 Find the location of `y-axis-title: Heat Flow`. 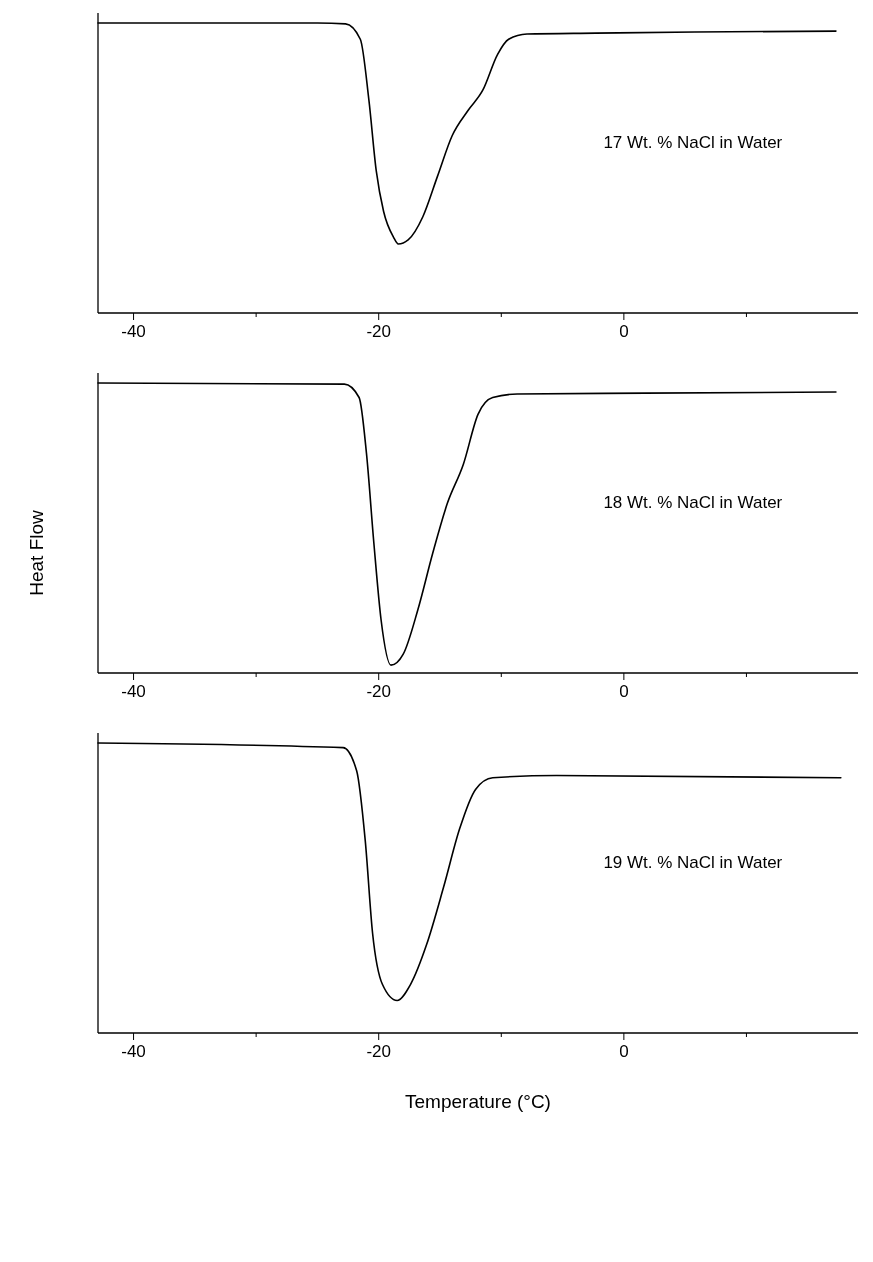

y-axis-title: Heat Flow is located at coordinates (36, 552).